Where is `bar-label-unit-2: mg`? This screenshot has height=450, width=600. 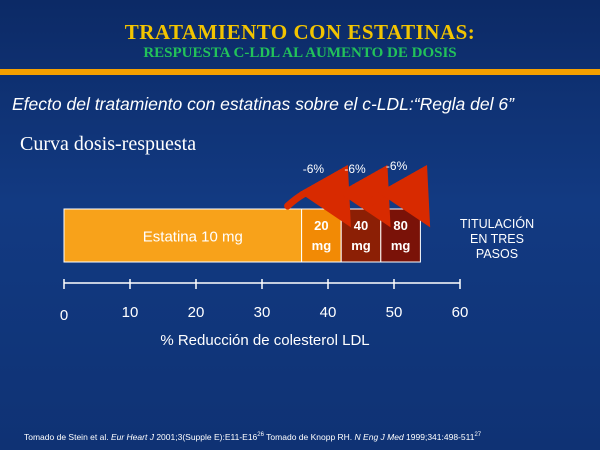
bar-label-unit-2: mg is located at coordinates (361, 245).